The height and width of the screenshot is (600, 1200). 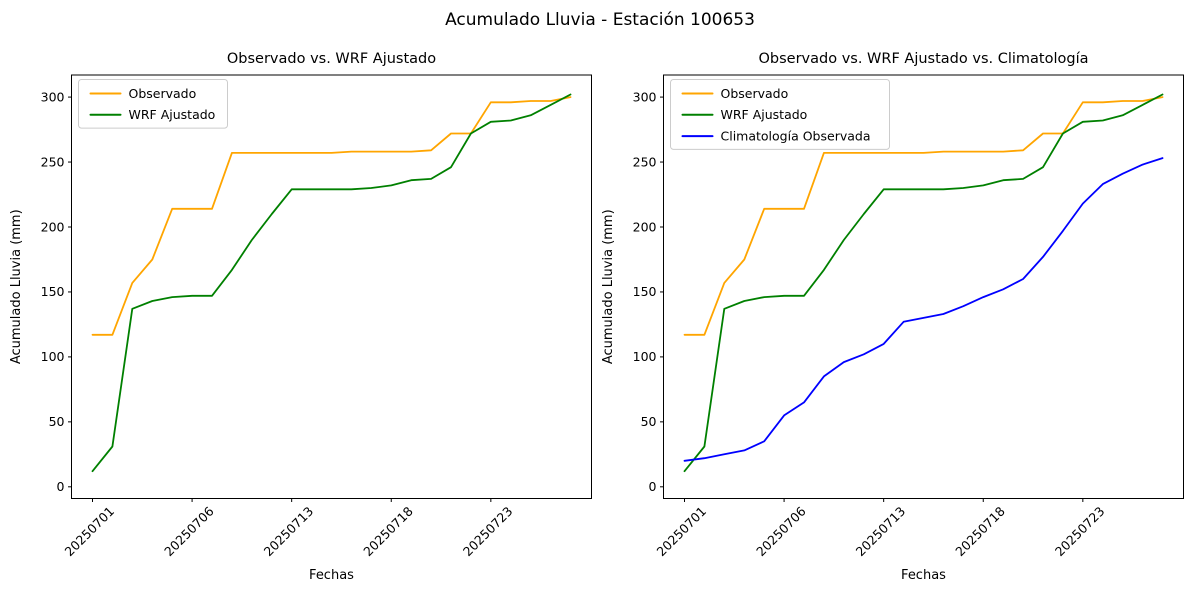 I want to click on legend: Observado WRF Ajustado, so click(x=153, y=104).